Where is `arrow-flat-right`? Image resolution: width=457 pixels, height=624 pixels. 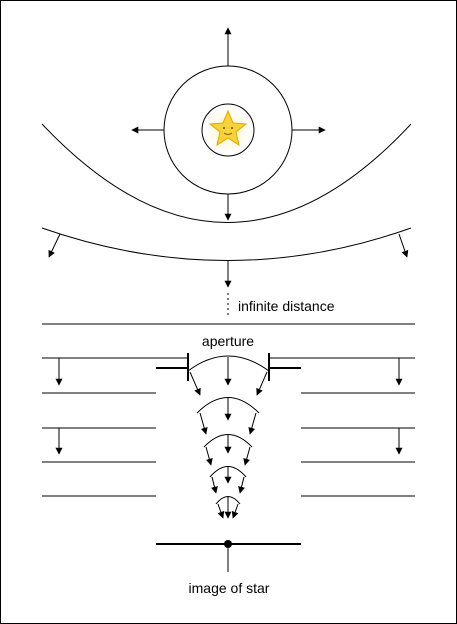 arrow-flat-right is located at coordinates (403, 245).